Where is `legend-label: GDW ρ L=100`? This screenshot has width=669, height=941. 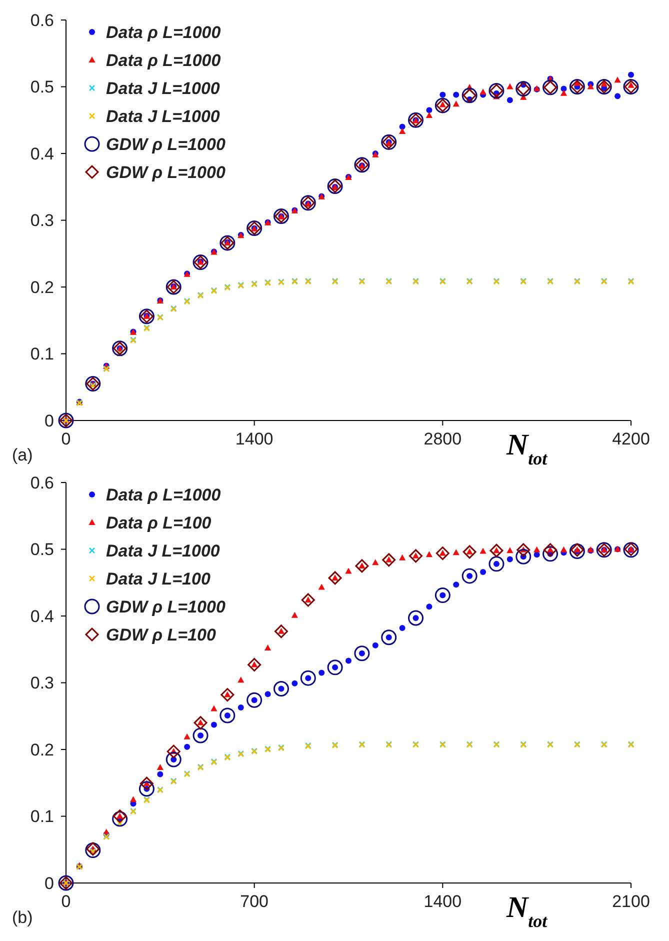 legend-label: GDW ρ L=100 is located at coordinates (161, 634).